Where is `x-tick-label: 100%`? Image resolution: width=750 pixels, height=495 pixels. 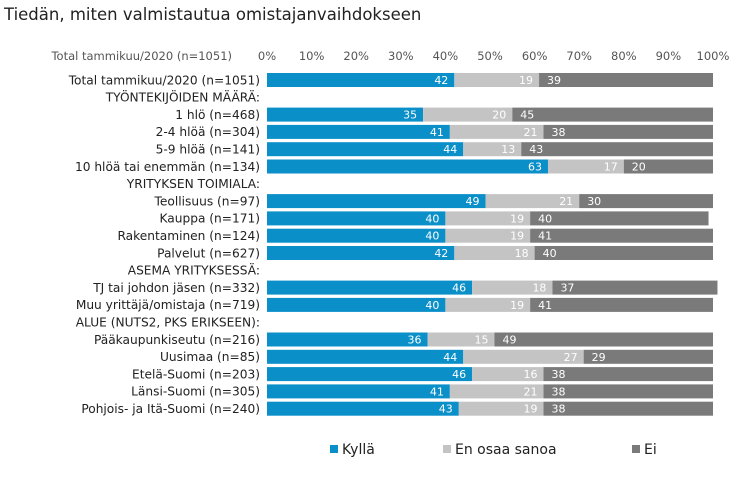
x-tick-label: 100% is located at coordinates (713, 56).